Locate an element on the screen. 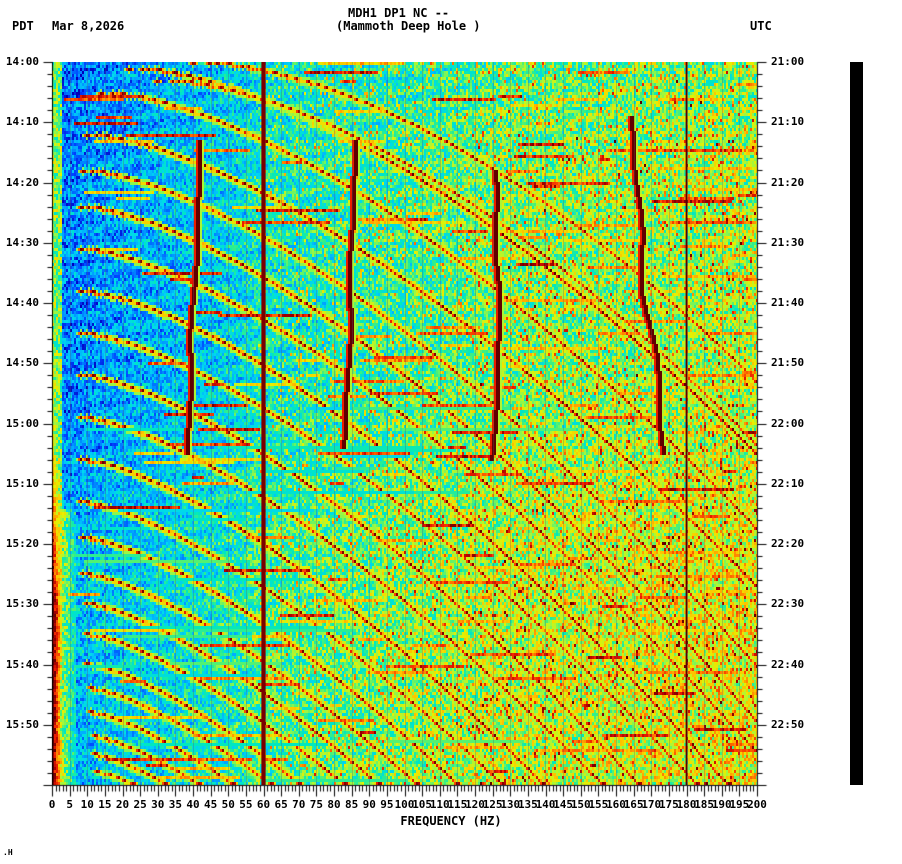 The width and height of the screenshot is (902, 864). y-axis-right-tick: 21:00 is located at coordinates (788, 61).